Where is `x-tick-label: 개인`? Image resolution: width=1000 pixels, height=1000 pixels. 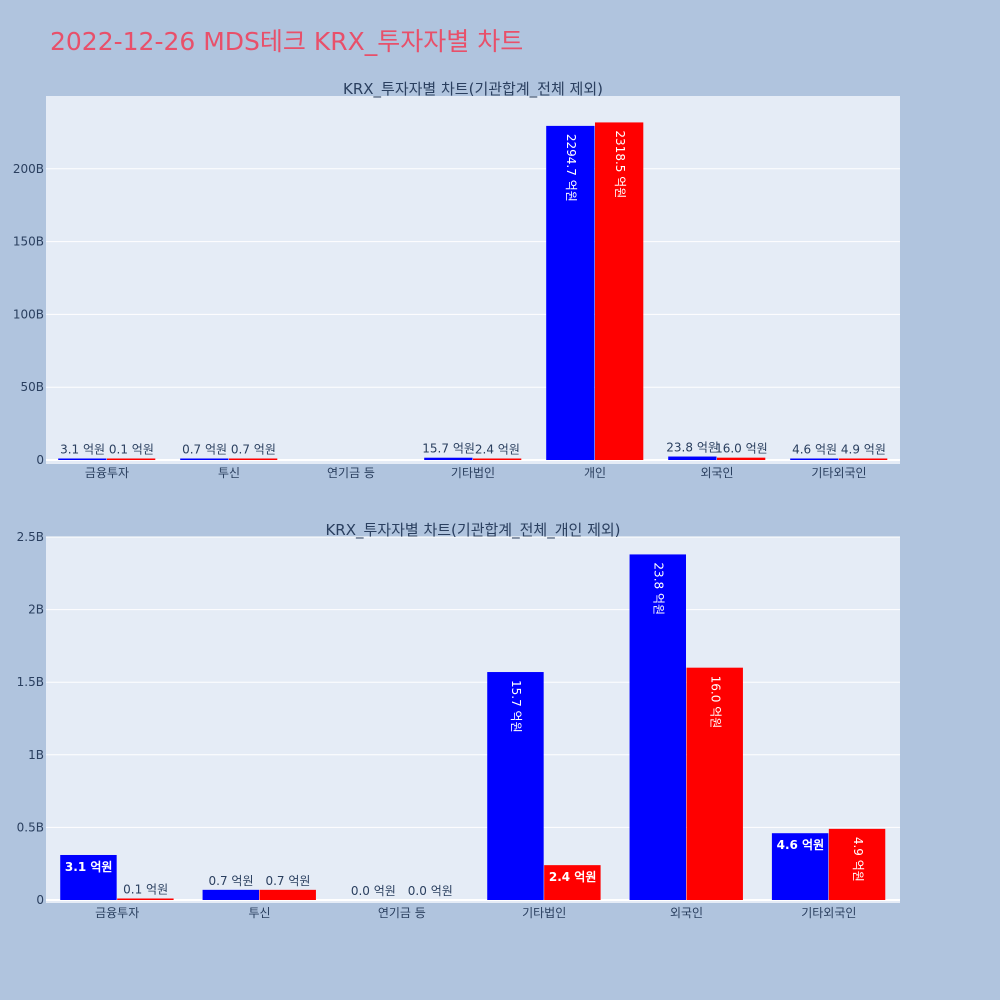 x-tick-label: 개인 is located at coordinates (595, 473).